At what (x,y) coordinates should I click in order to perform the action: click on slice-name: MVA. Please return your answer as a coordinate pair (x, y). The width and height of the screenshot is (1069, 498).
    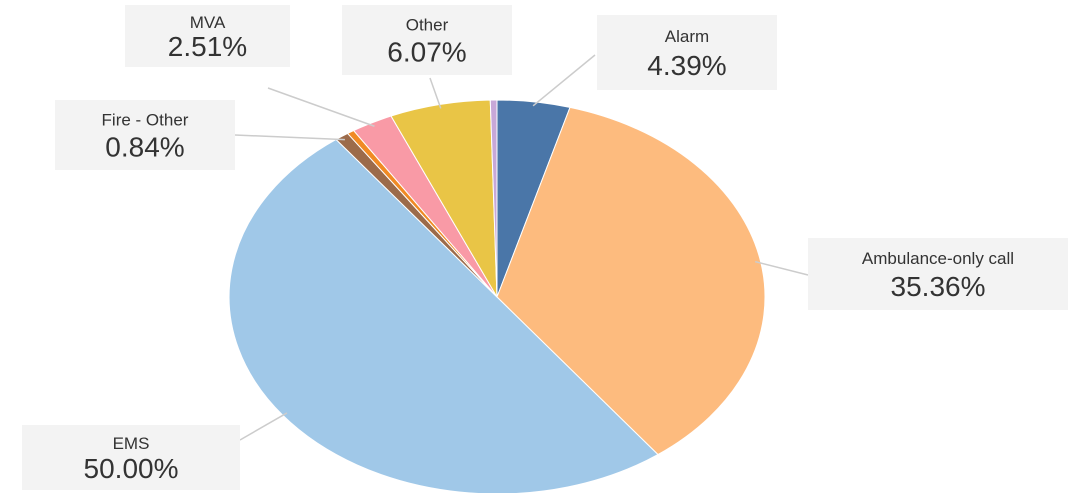
    Looking at the image, I should click on (208, 22).